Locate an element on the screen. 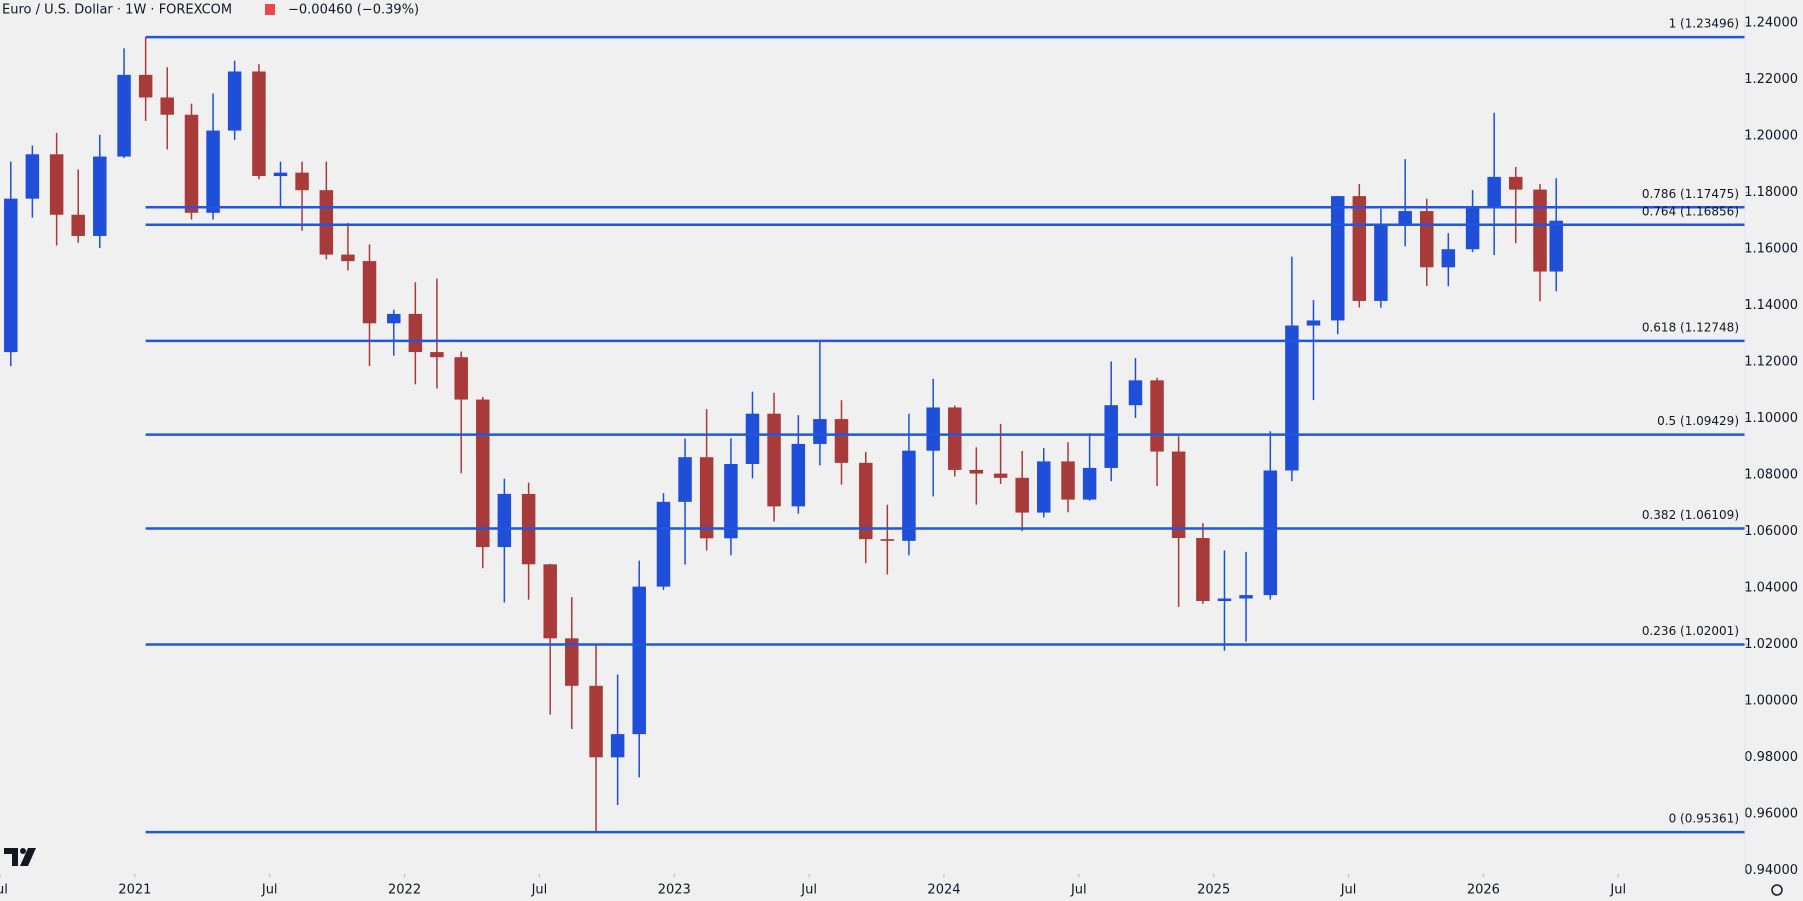  y-tick-label: 0.94000 is located at coordinates (1771, 870).